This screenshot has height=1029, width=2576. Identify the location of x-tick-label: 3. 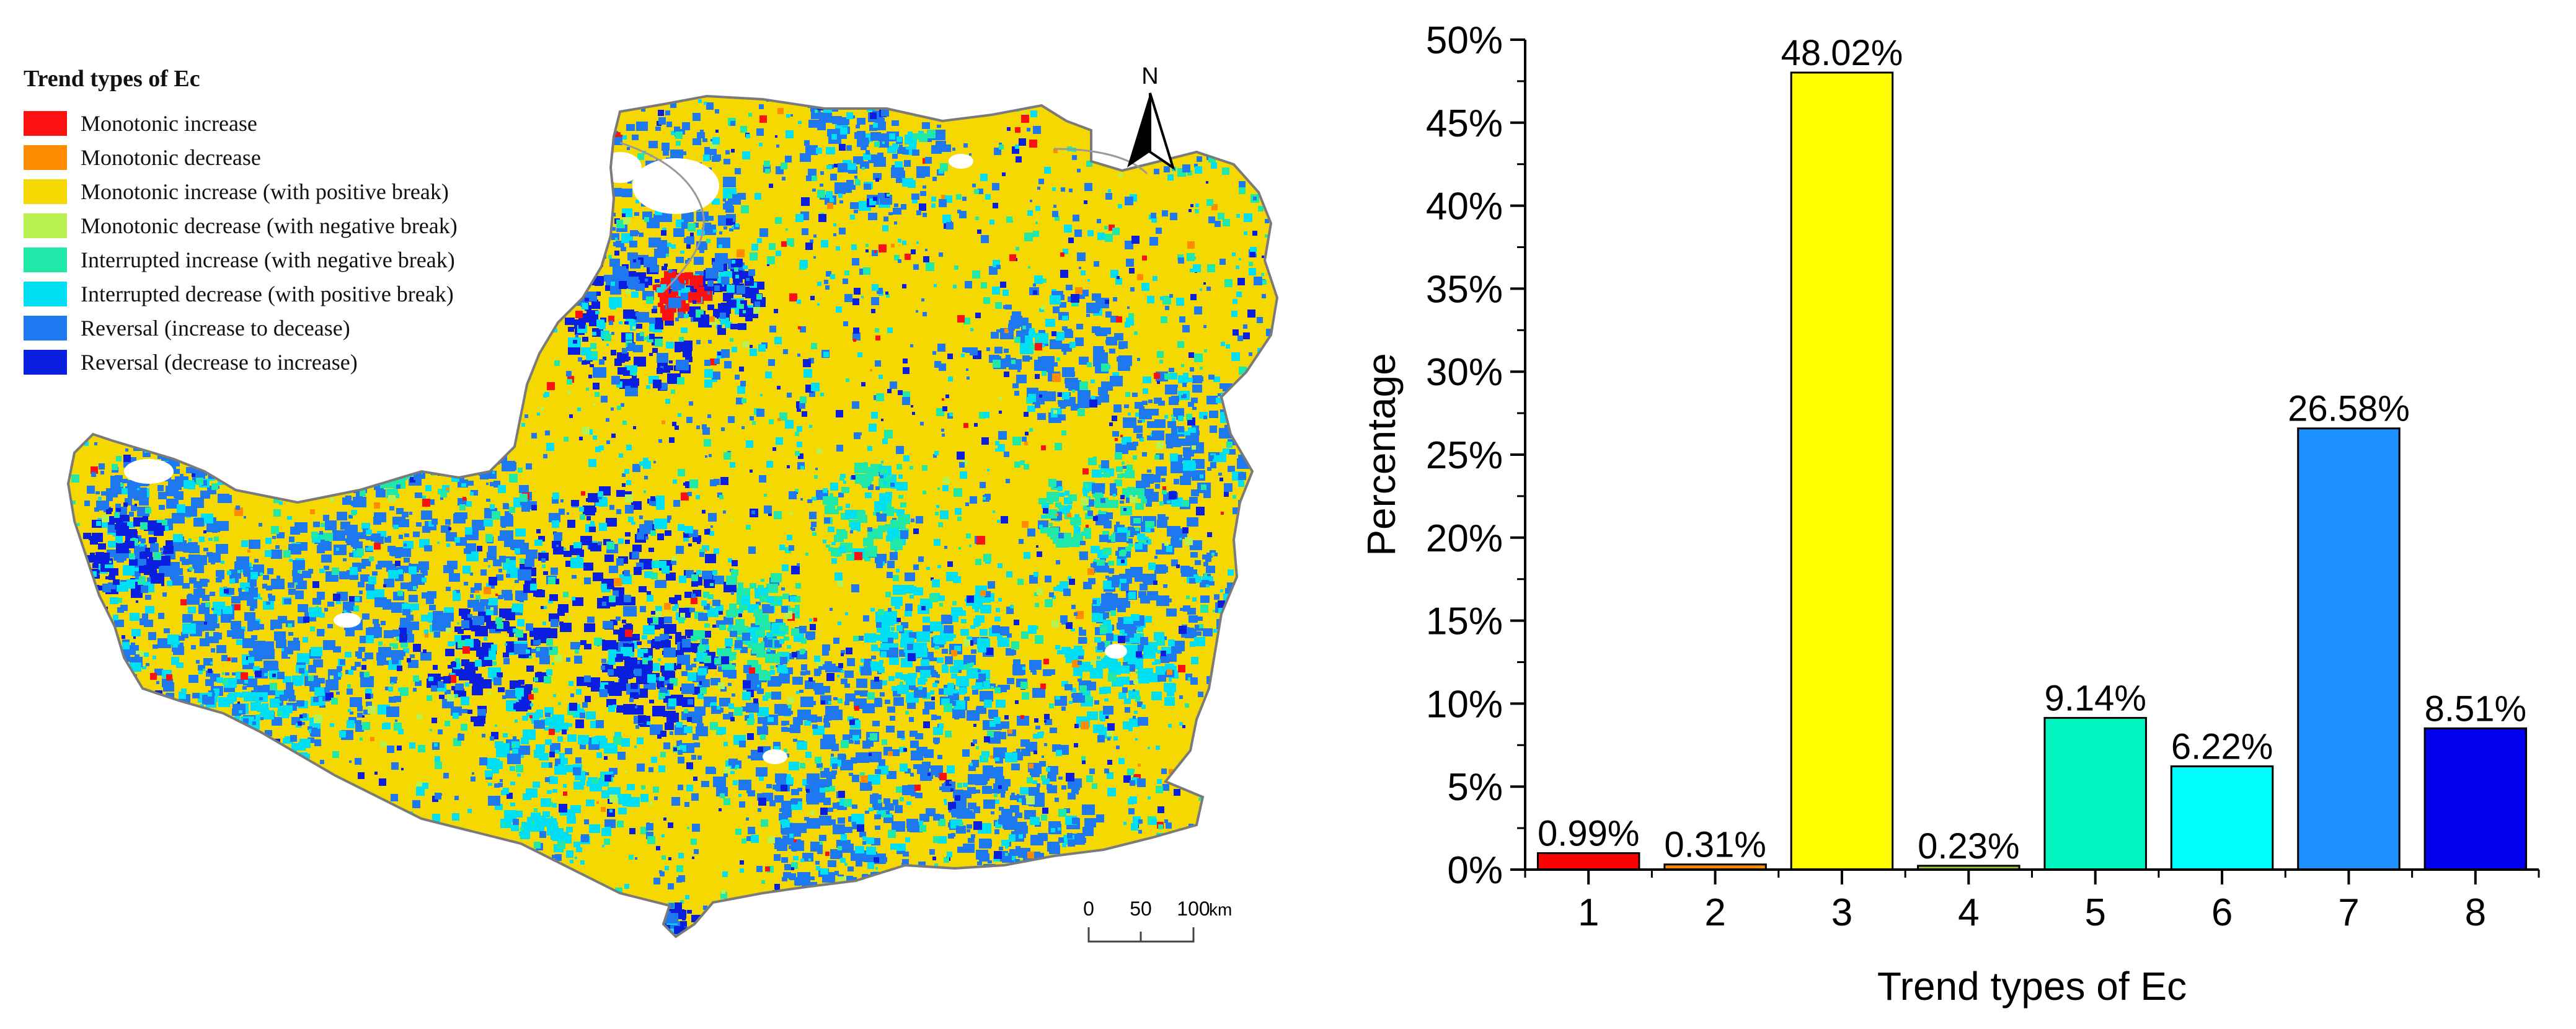
(1841, 912).